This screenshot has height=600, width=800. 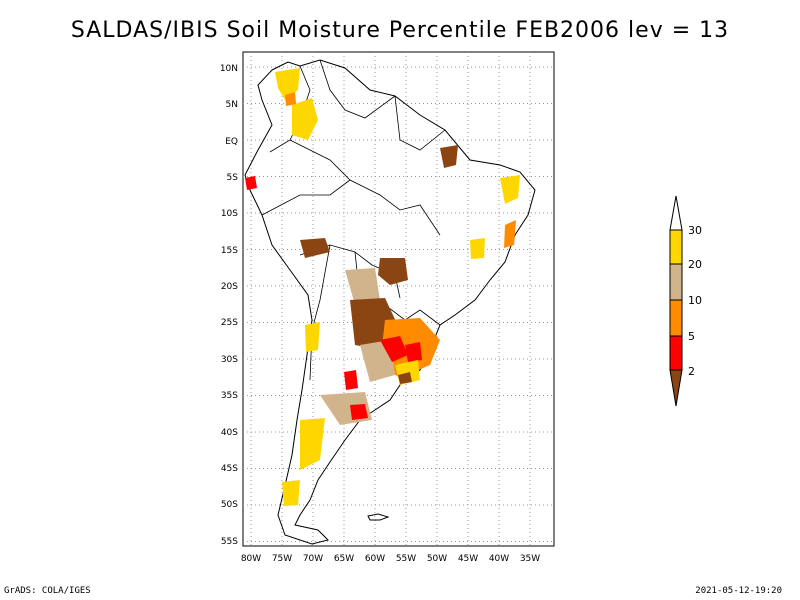 I want to click on longitude-tick-labels: 80W 75W 70W 65W 60W 55W 50W 45W 40W 35W, so click(x=390, y=559).